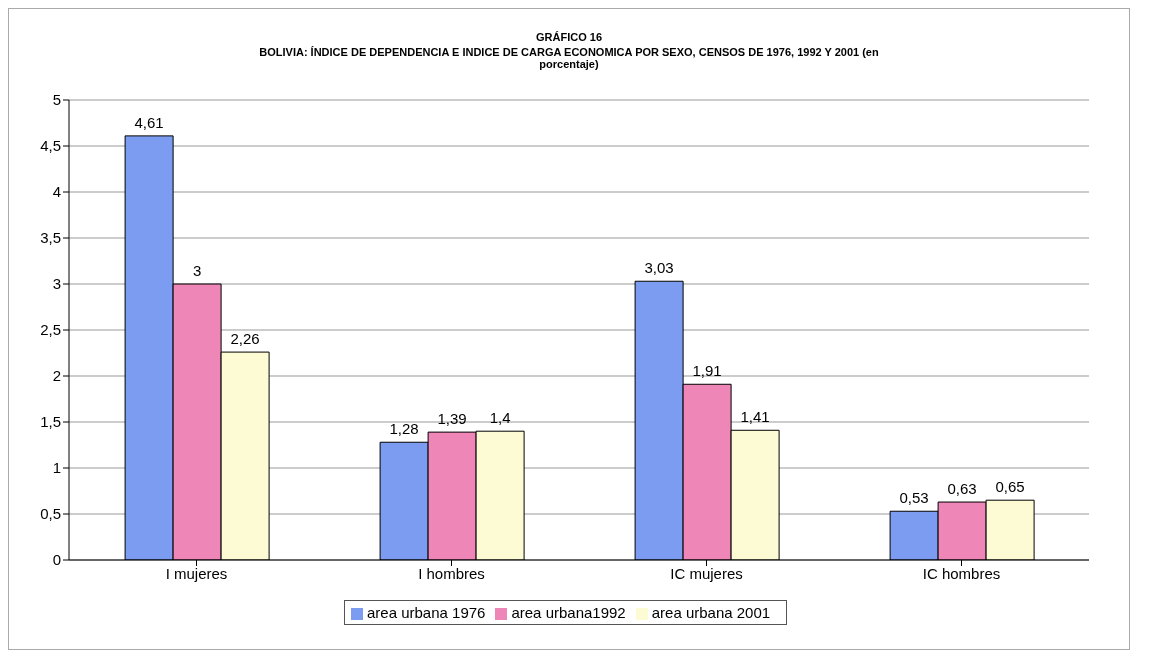 The height and width of the screenshot is (669, 1151). I want to click on data-label: 1,28, so click(404, 429).